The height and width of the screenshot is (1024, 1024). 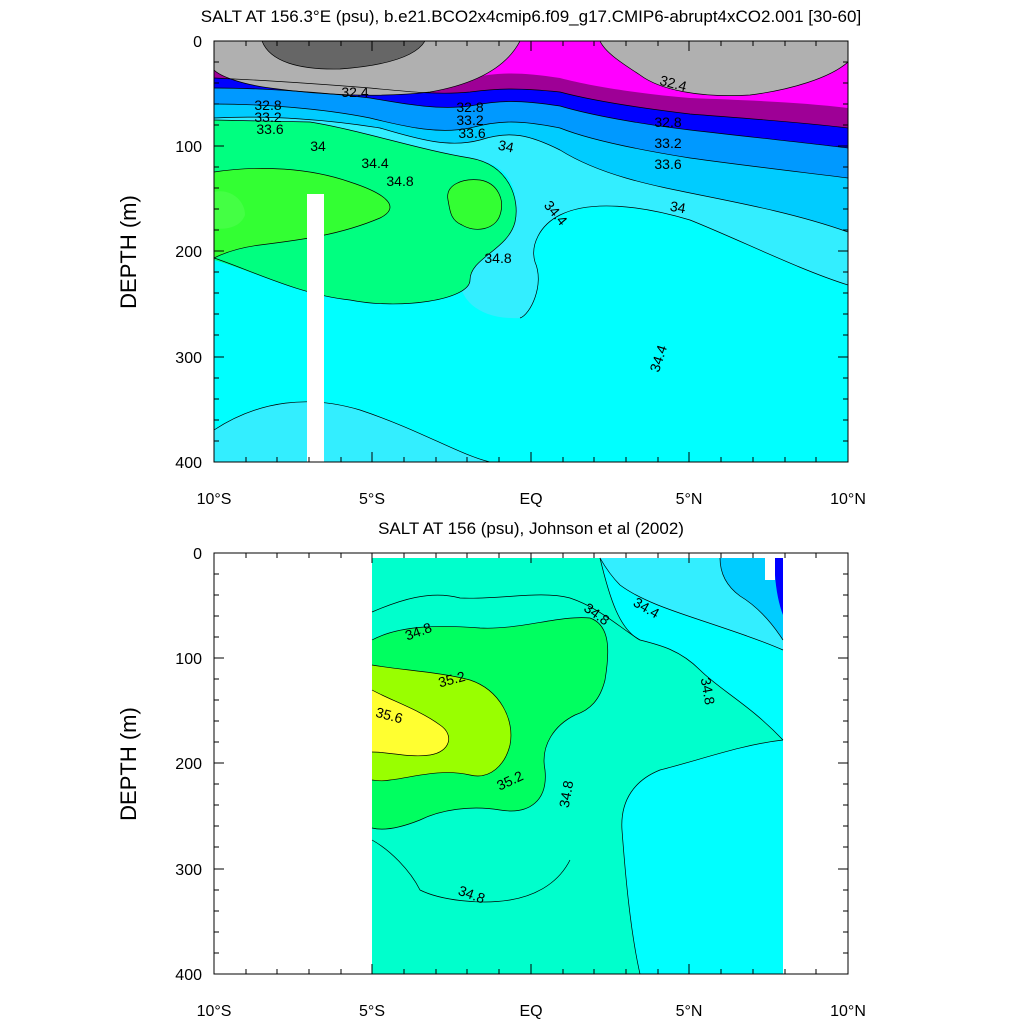 What do you see at coordinates (229, 210) in the screenshot?
I see `fill-35.6-core` at bounding box center [229, 210].